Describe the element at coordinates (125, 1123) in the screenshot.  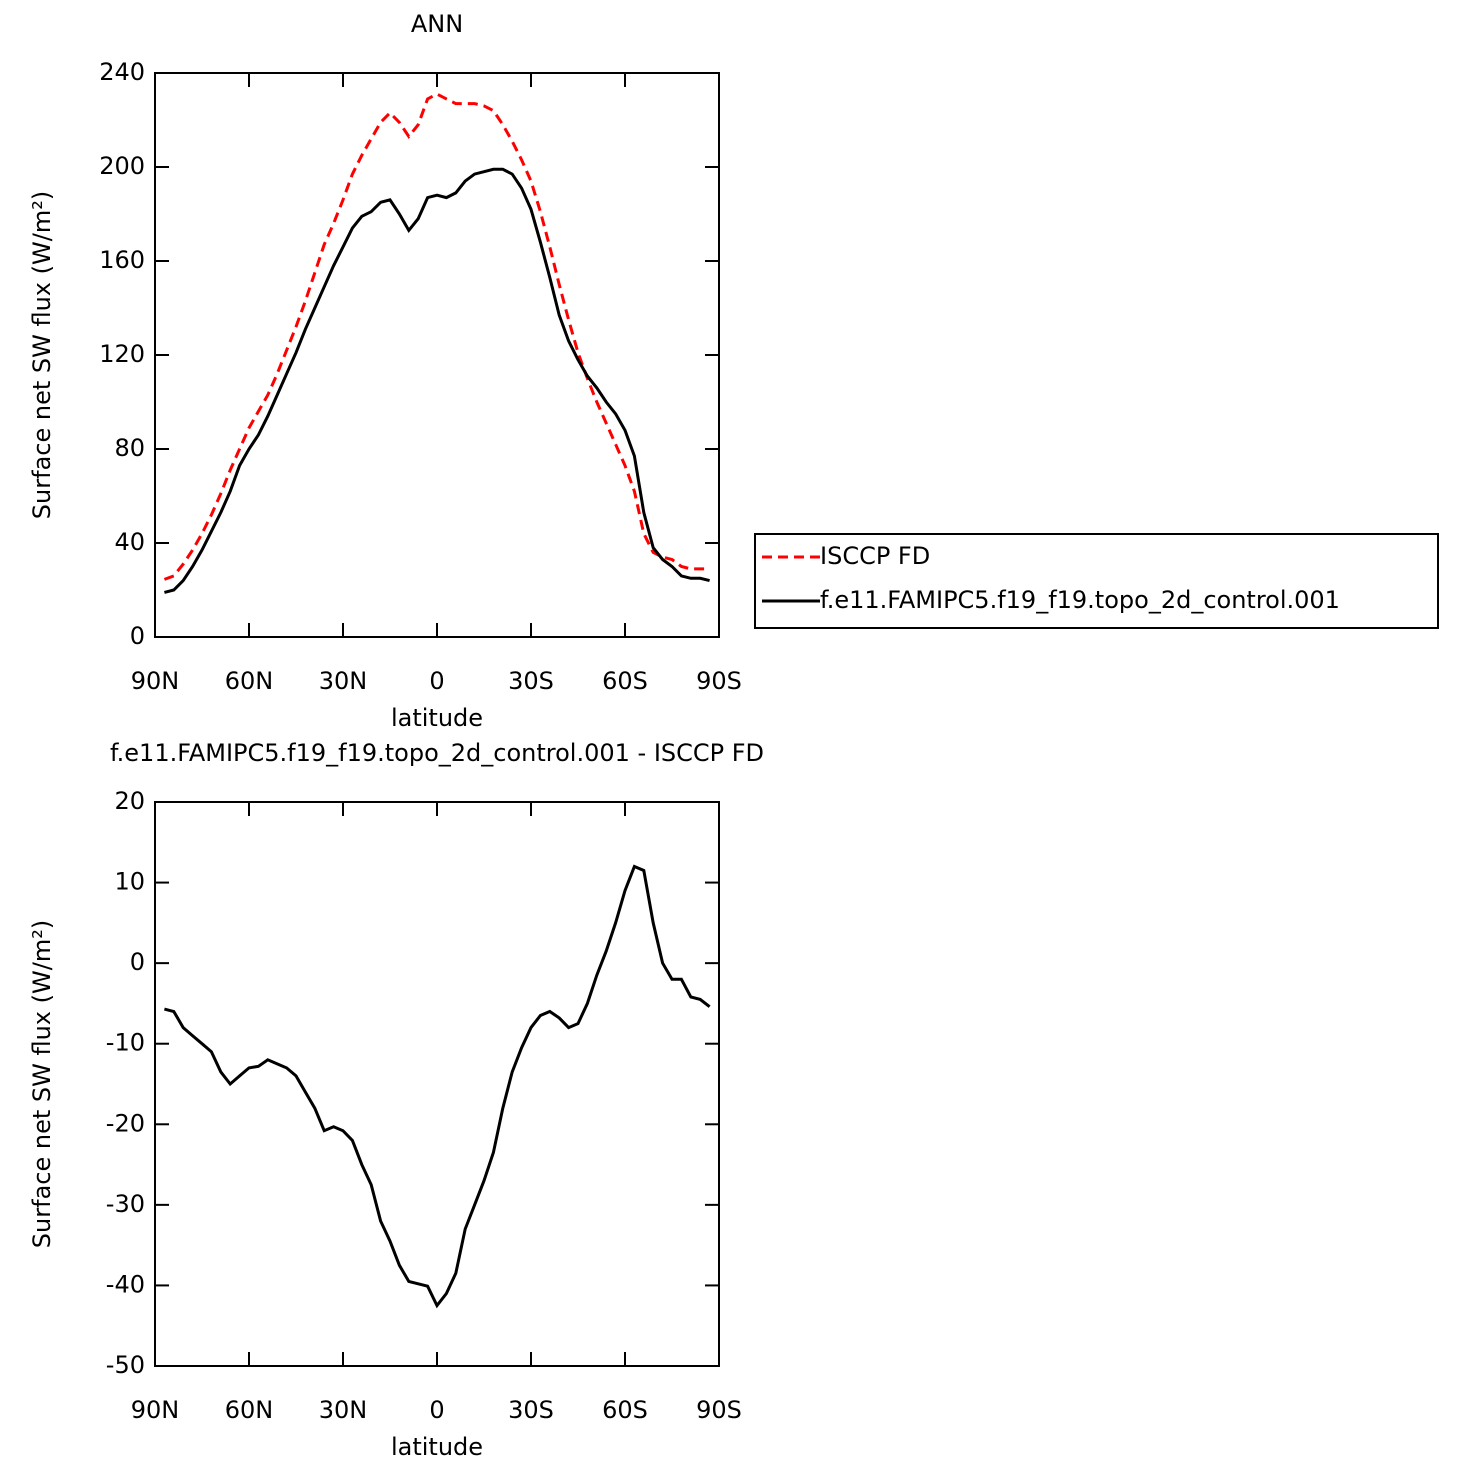
I see `y-tick-label: -20` at that location.